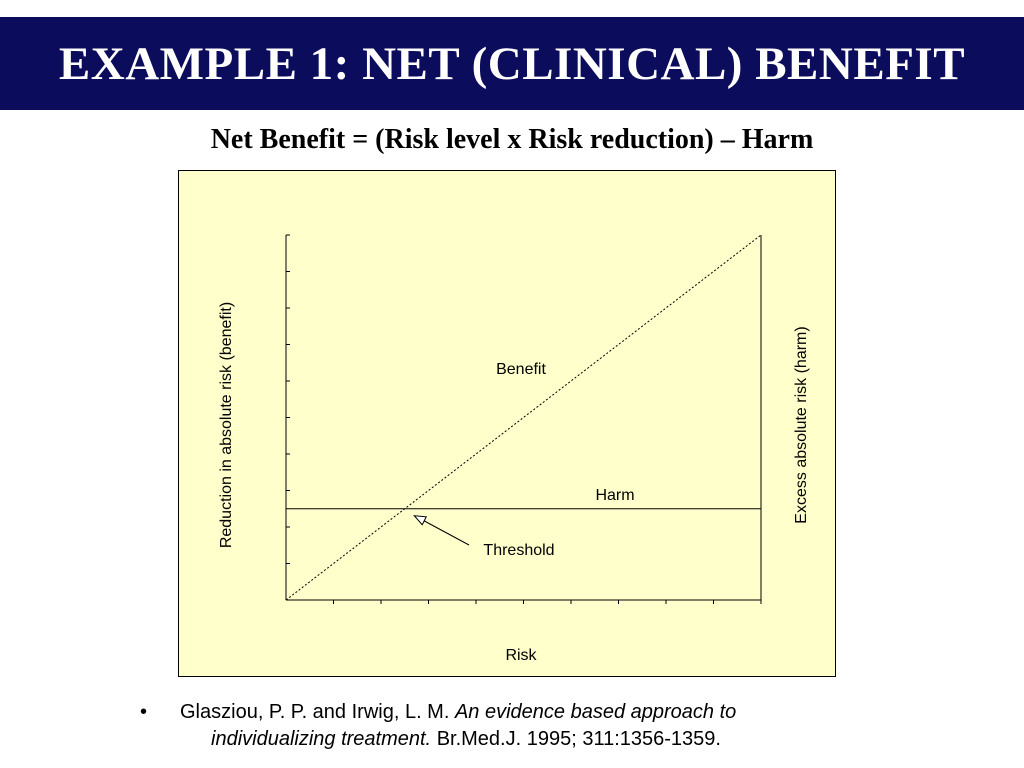  I want to click on threshold-arrow-head, so click(420, 520).